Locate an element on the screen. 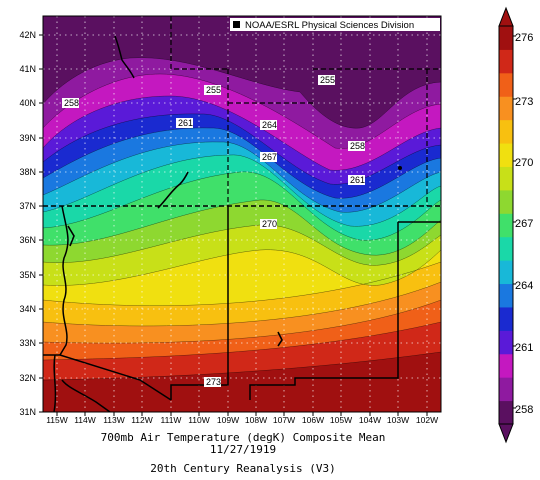  lon-tick-label: 108W is located at coordinates (256, 420).